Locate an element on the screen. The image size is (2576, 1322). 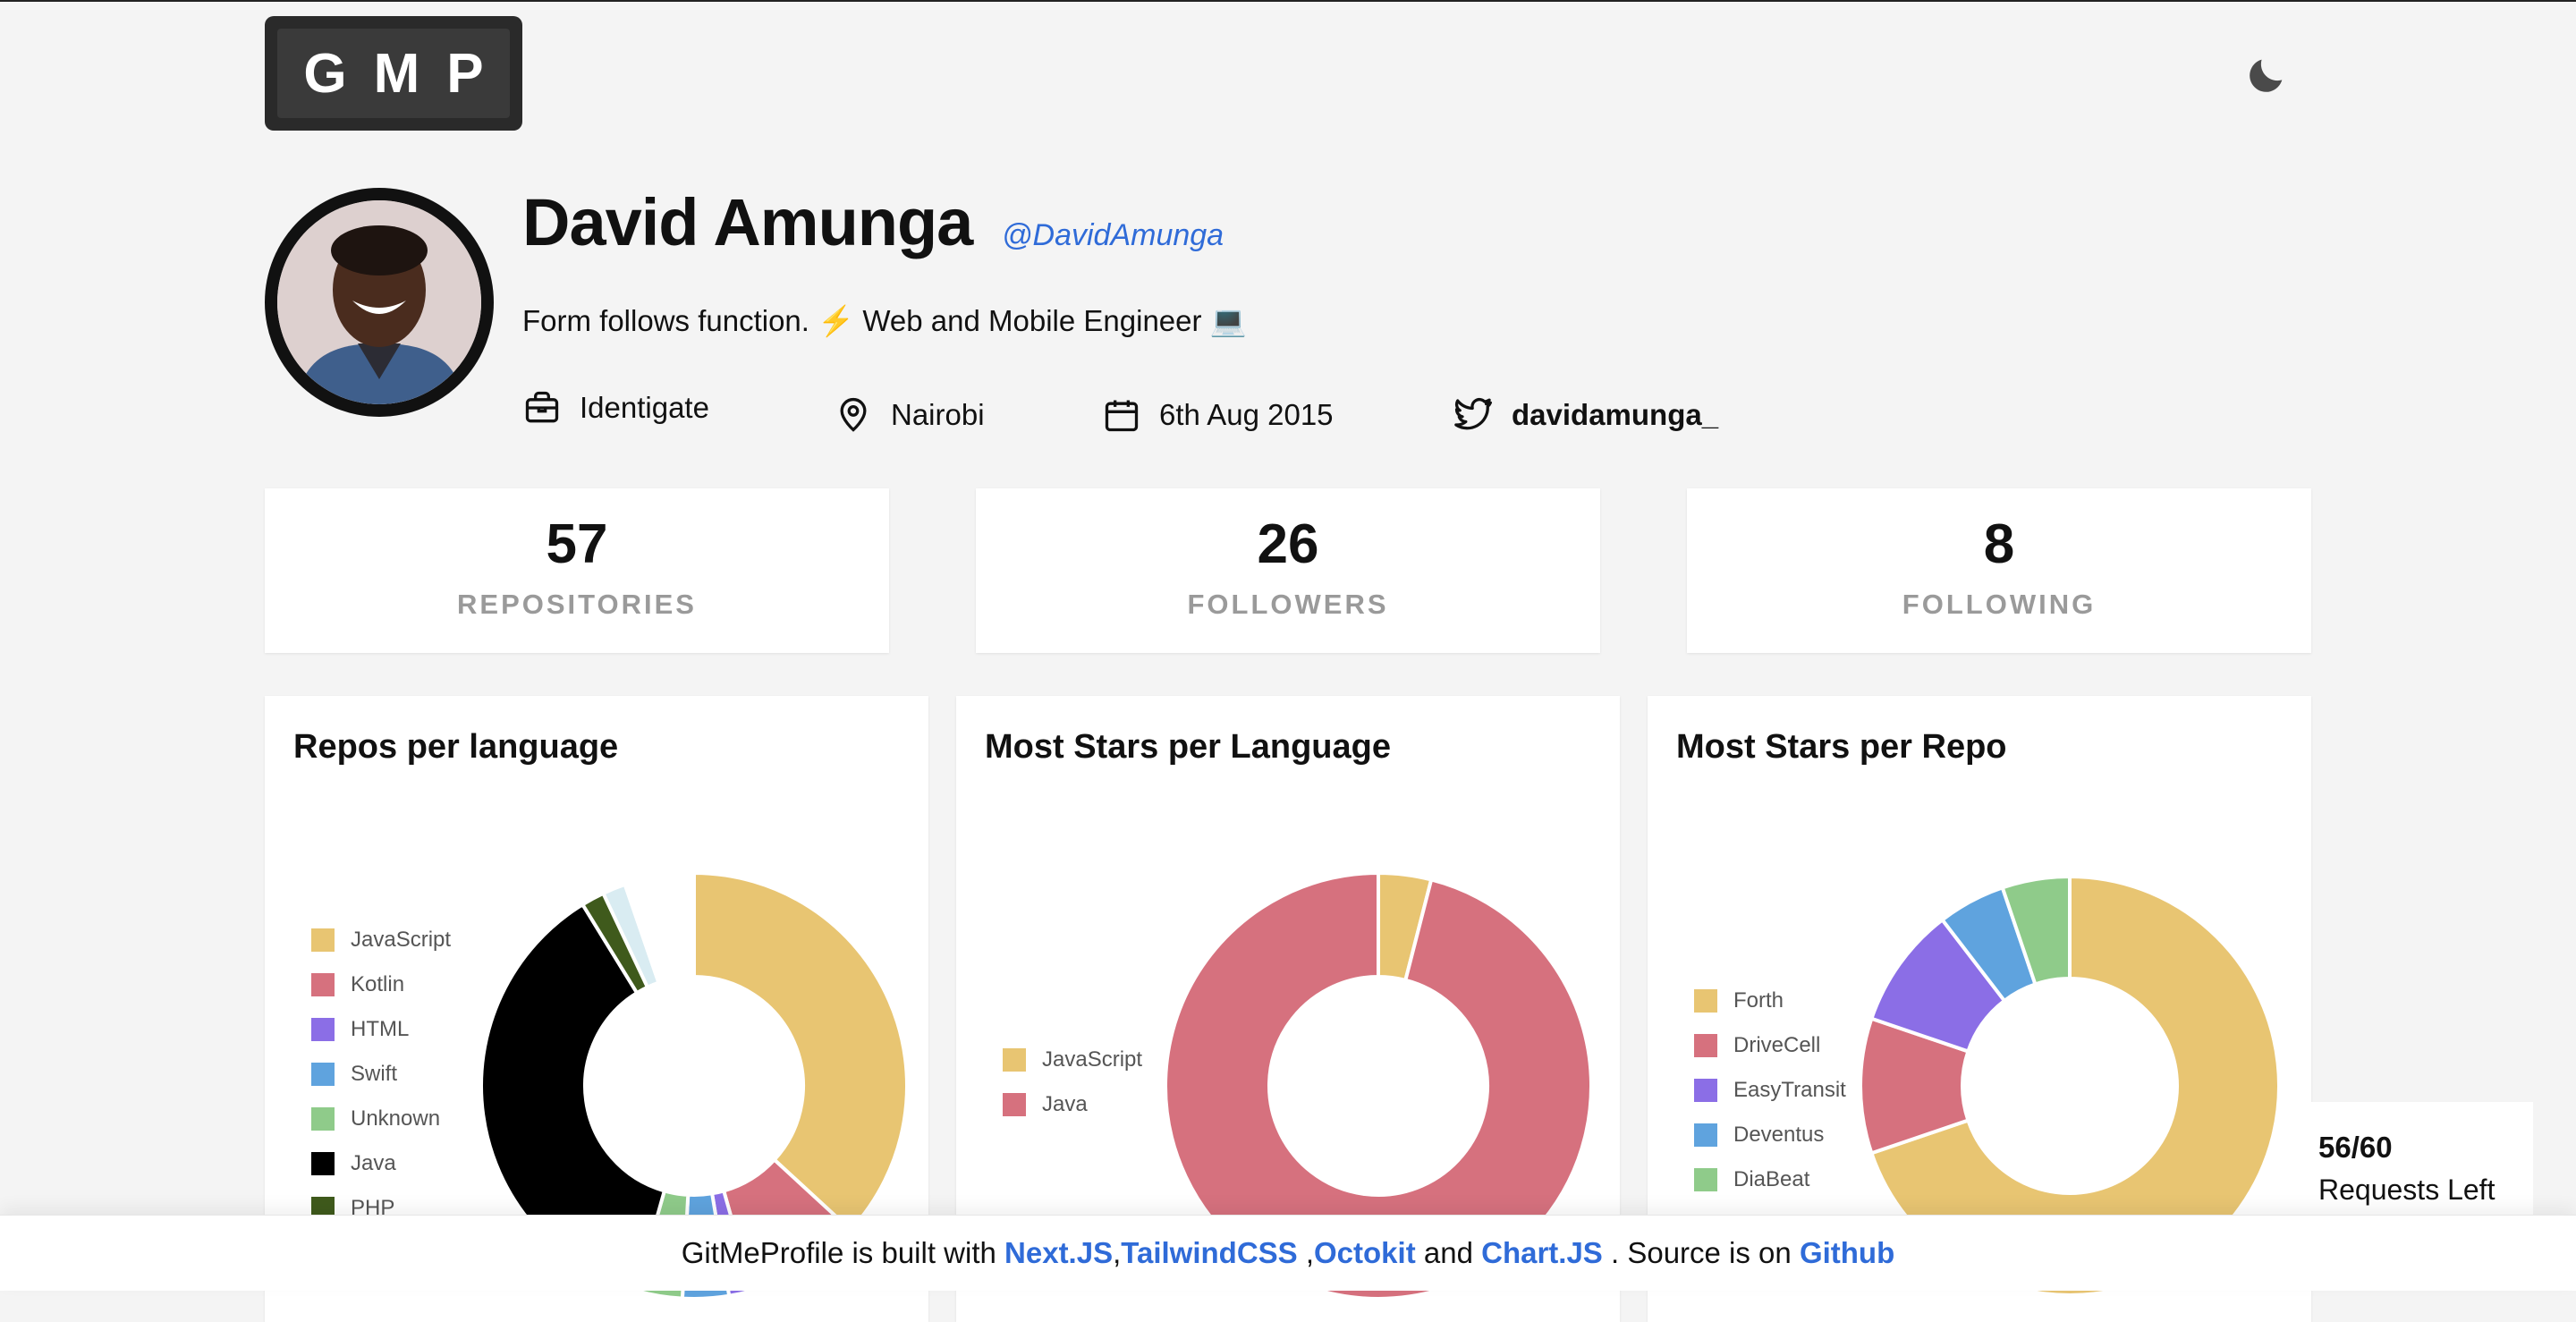
legend-item: Unknown is located at coordinates (381, 1119).